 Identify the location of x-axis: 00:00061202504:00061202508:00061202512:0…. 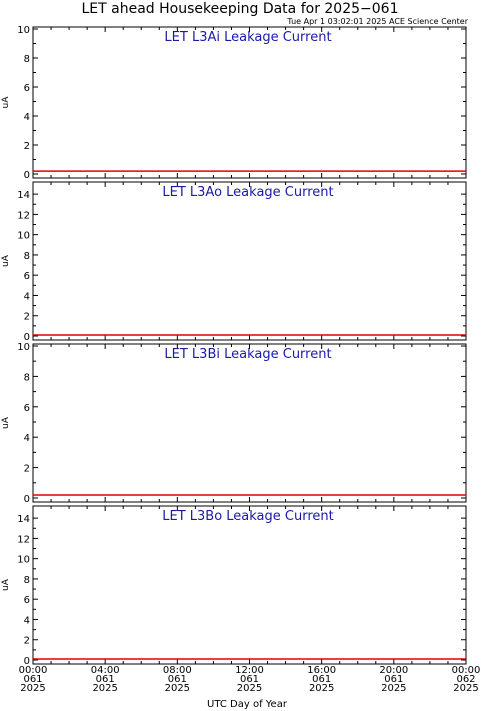
(250, 679).